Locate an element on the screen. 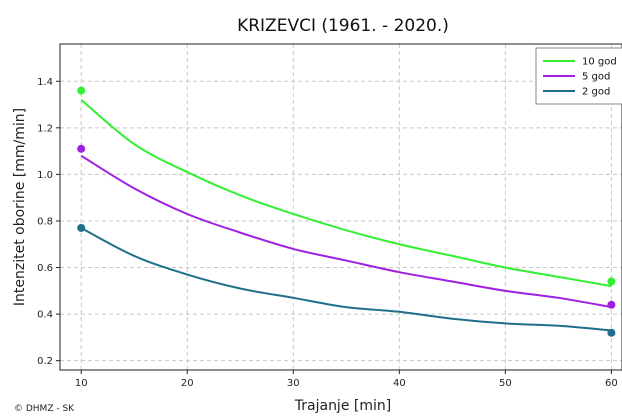  legend-label: 10 god is located at coordinates (599, 62).